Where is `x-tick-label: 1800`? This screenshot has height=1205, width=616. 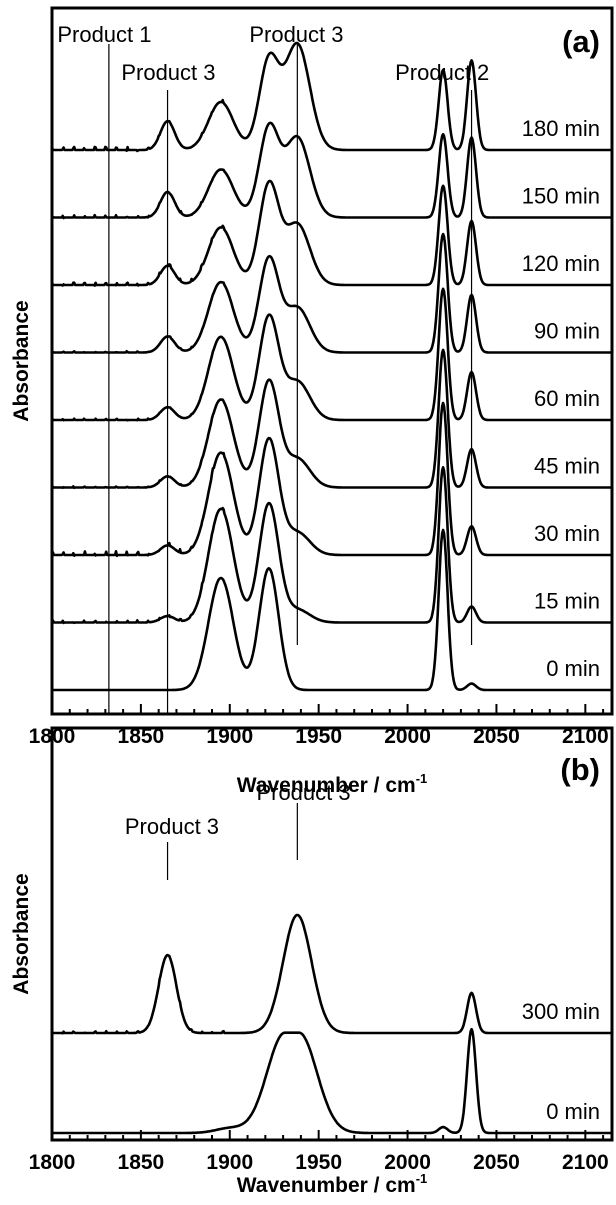
x-tick-label: 1800 is located at coordinates (52, 1162).